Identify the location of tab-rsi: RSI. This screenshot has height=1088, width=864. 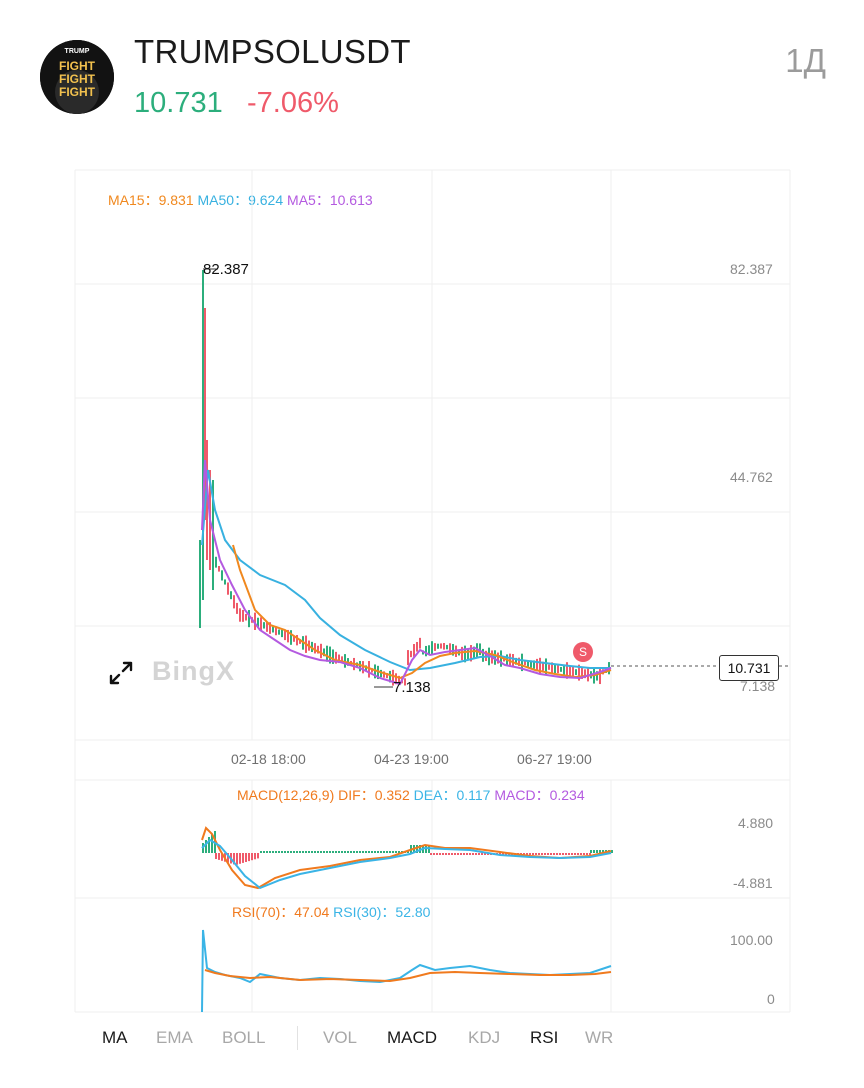
(544, 1037).